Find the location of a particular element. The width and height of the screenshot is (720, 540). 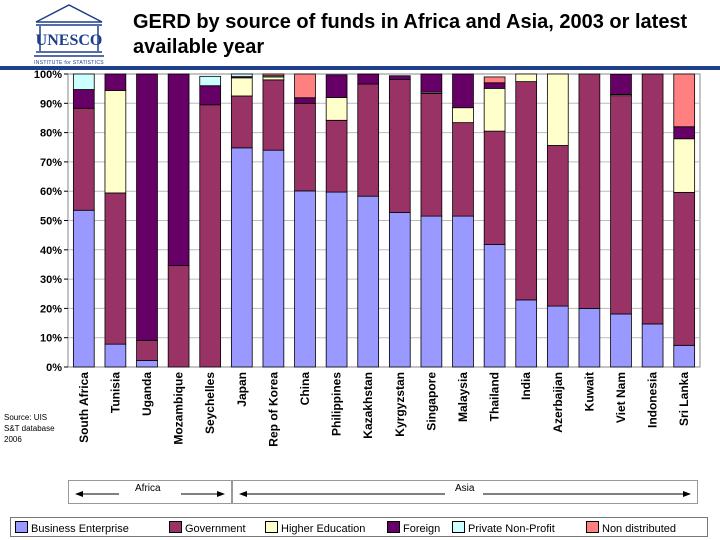

x-category-label: Rep of Korea is located at coordinates (273, 409).